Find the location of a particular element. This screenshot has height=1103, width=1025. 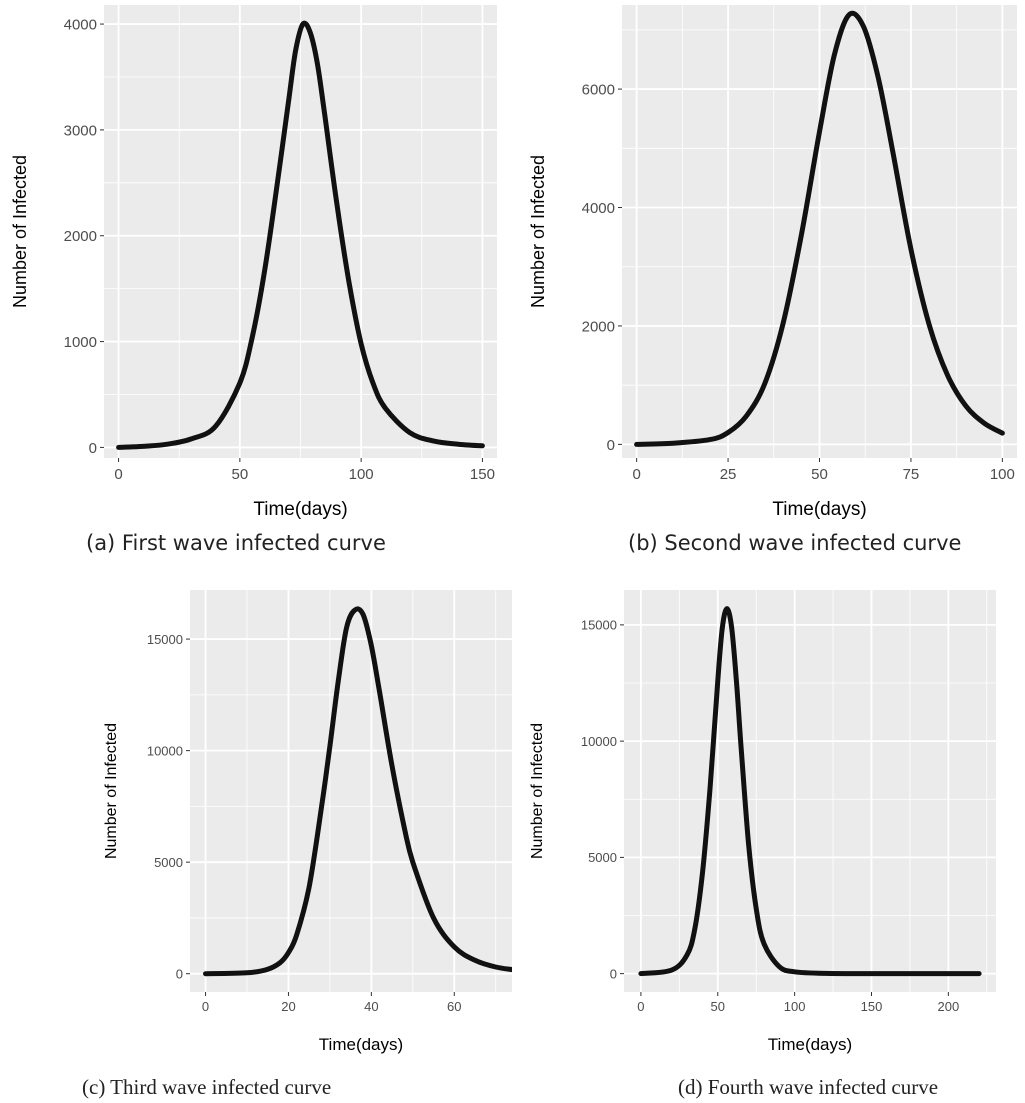

x-tick-label: 40 is located at coordinates (371, 1006).